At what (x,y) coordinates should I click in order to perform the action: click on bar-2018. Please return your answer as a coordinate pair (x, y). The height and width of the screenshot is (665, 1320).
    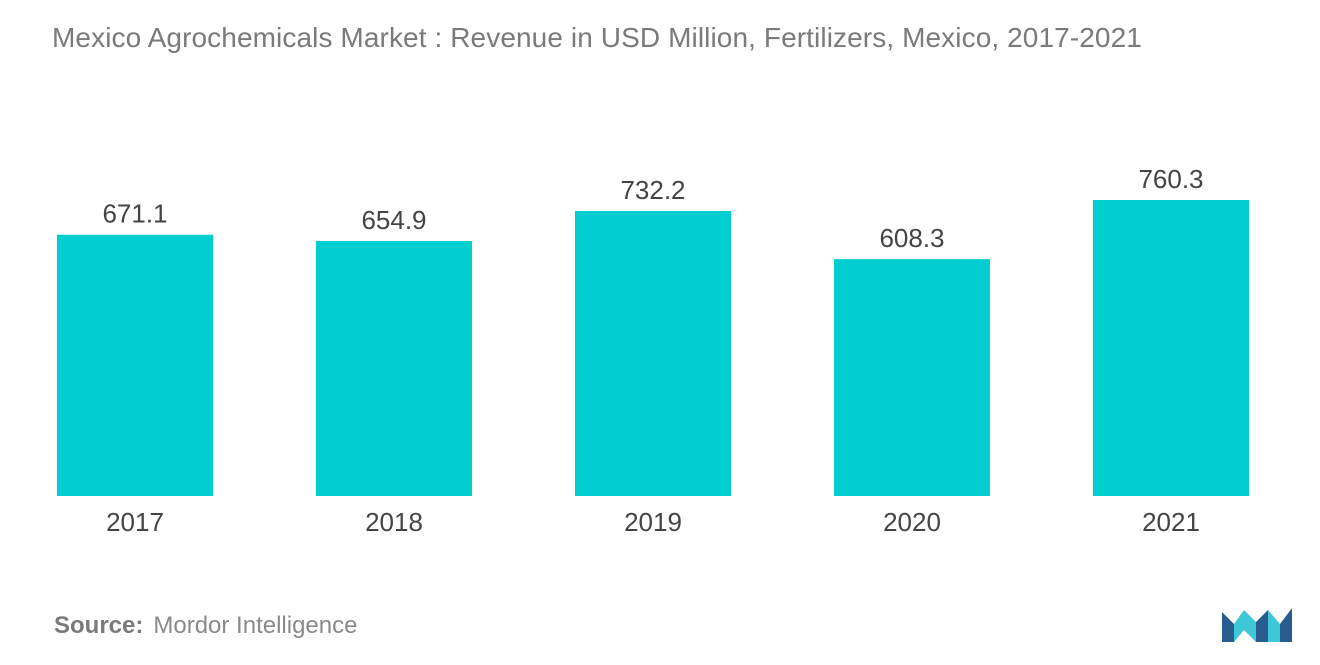
    Looking at the image, I should click on (394, 368).